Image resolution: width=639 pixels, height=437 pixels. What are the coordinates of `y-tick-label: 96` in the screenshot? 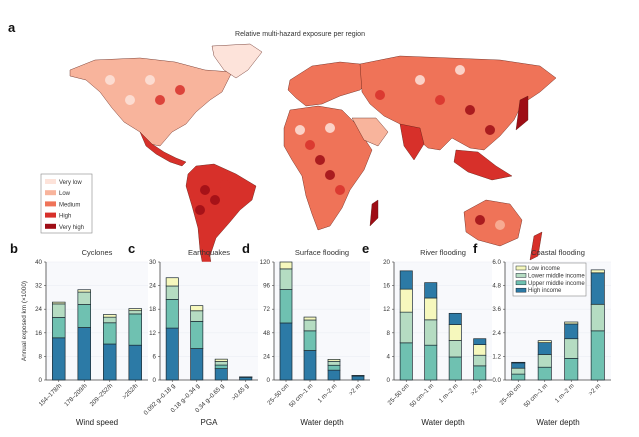 It's located at (266, 286).